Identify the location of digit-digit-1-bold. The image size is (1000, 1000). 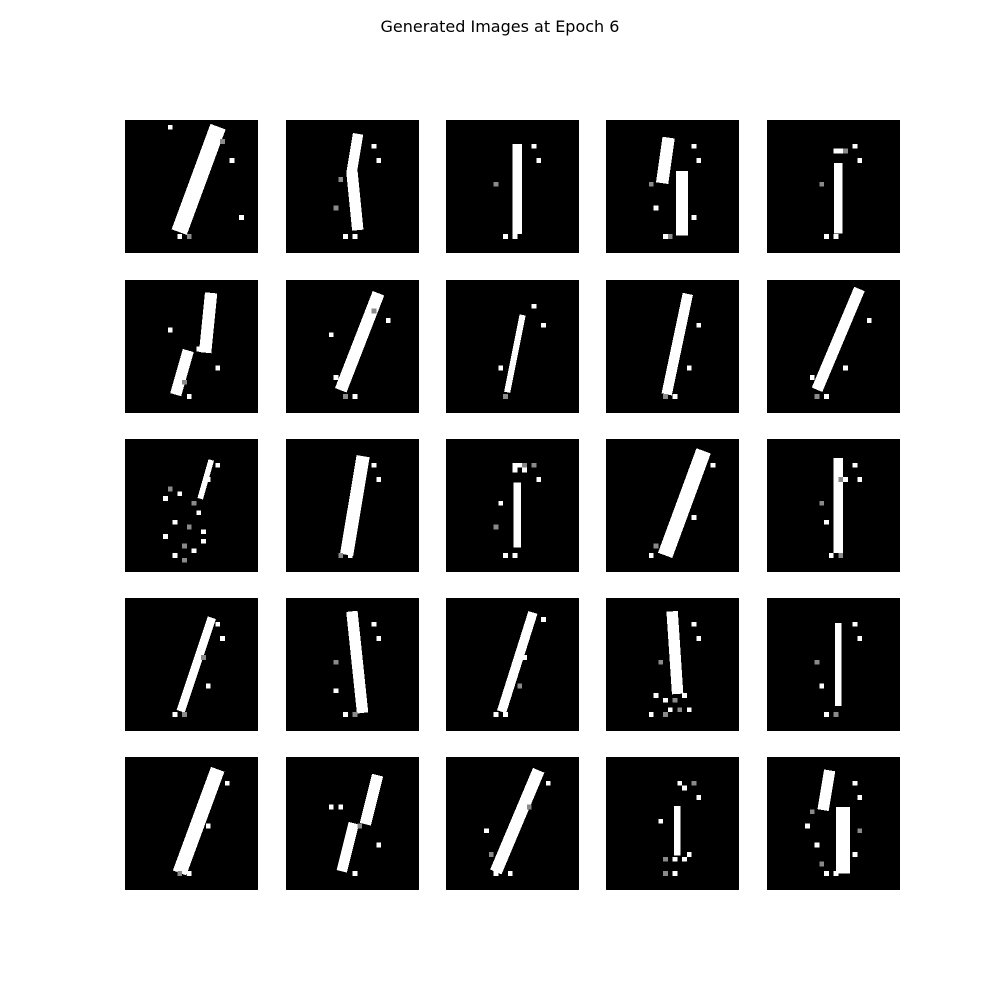
(352, 505).